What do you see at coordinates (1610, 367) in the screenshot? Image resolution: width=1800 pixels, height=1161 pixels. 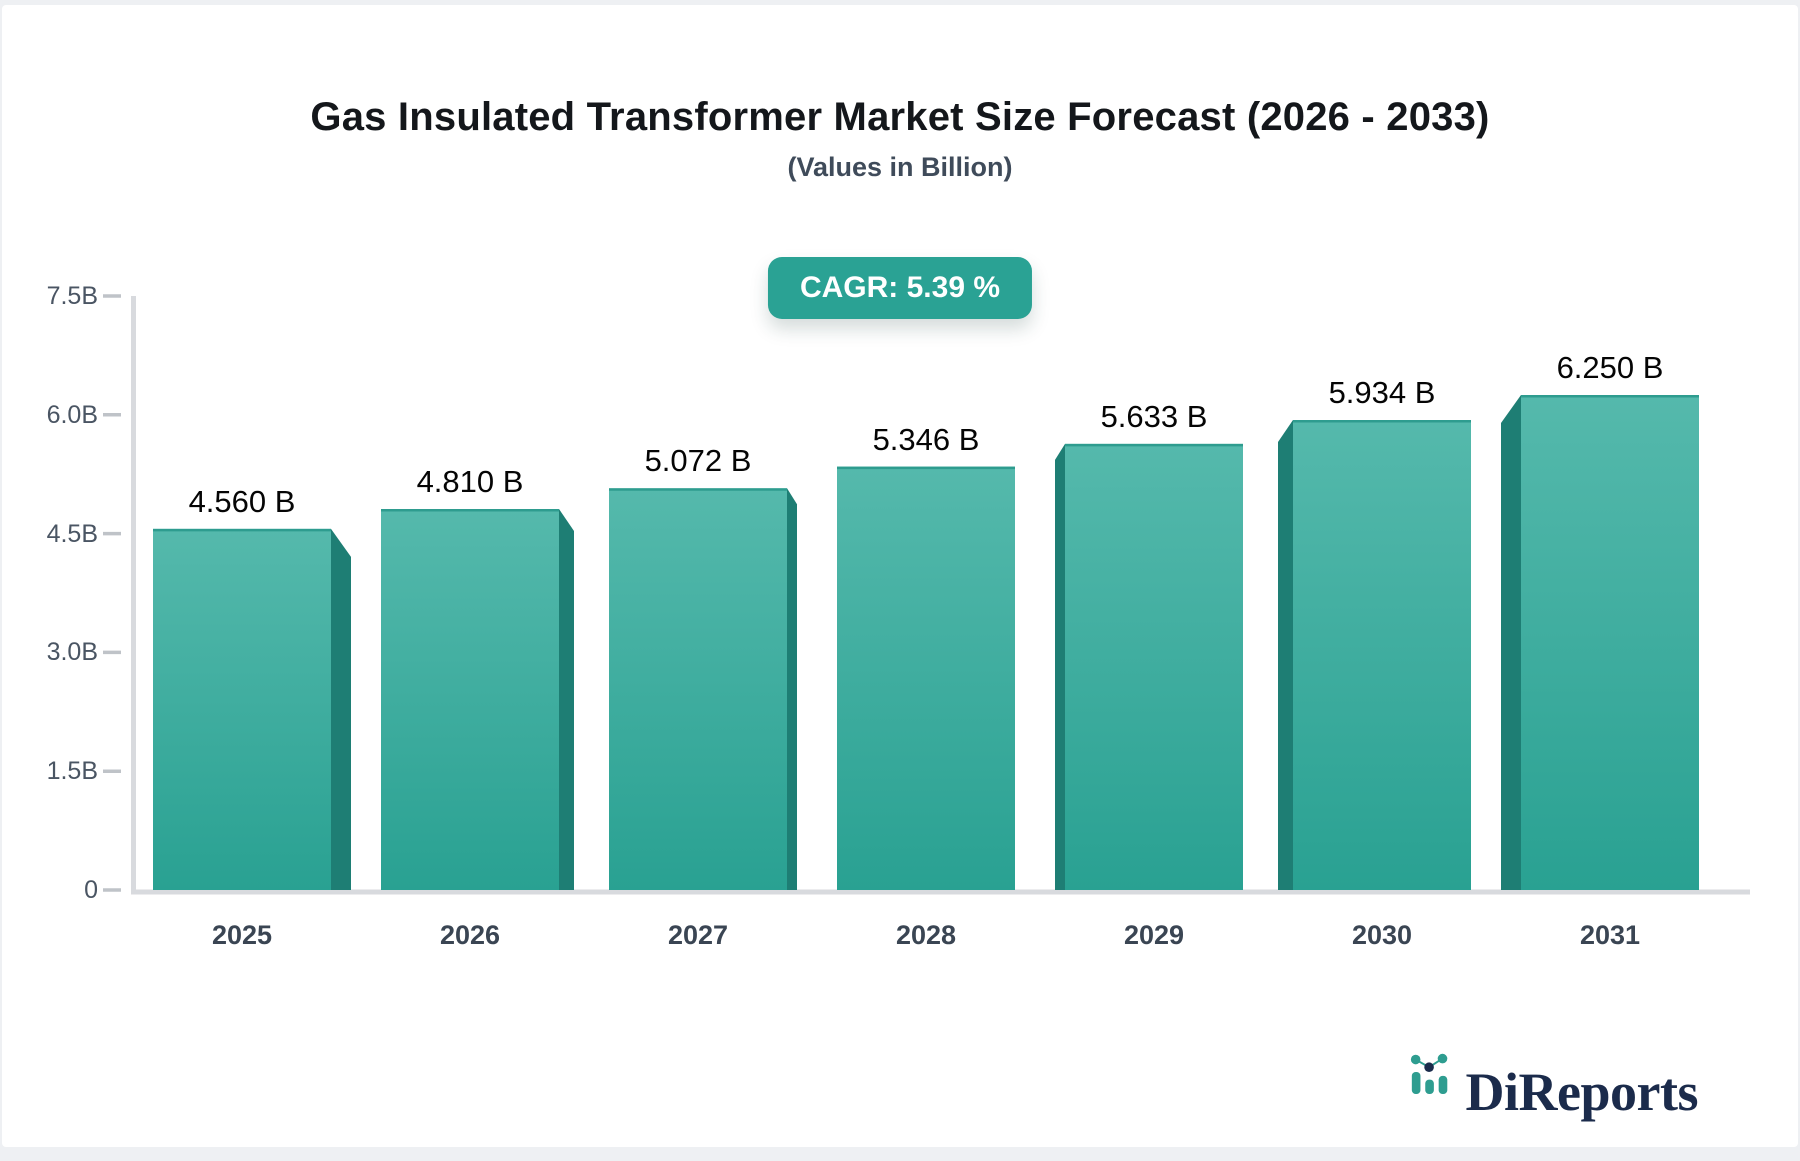 I see `bar-value-label: 6.250 B` at bounding box center [1610, 367].